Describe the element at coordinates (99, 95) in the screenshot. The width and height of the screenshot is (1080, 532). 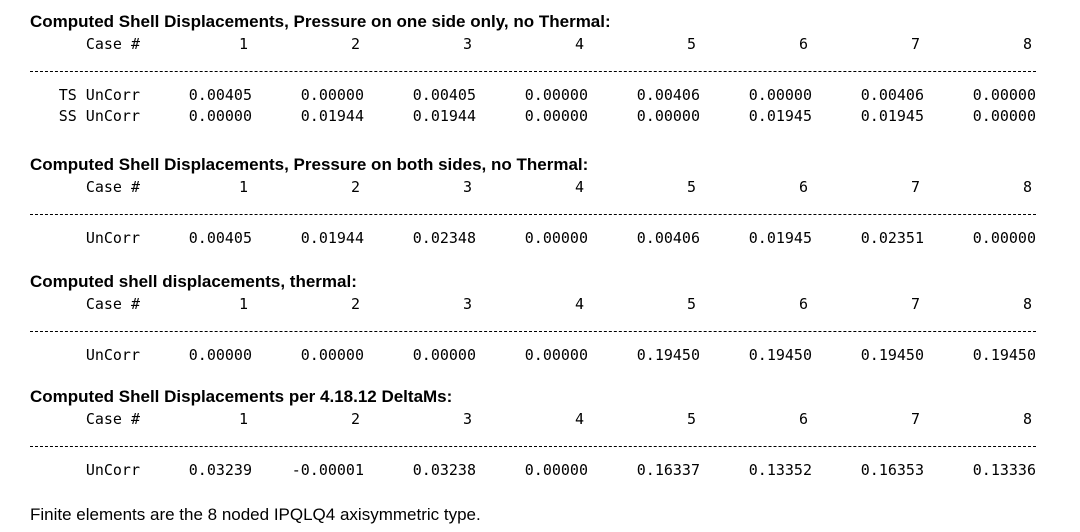
I see `row-label: TS UnCorr` at that location.